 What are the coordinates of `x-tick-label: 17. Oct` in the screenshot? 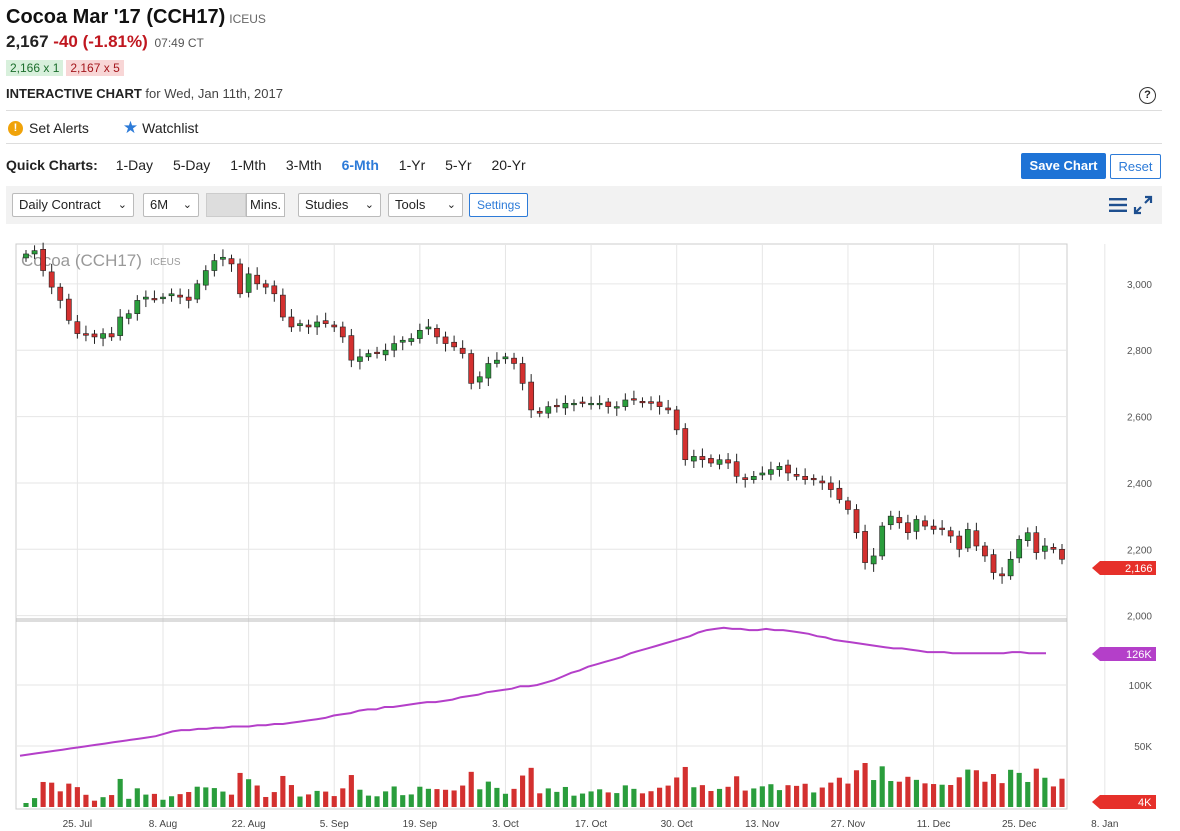 It's located at (591, 824).